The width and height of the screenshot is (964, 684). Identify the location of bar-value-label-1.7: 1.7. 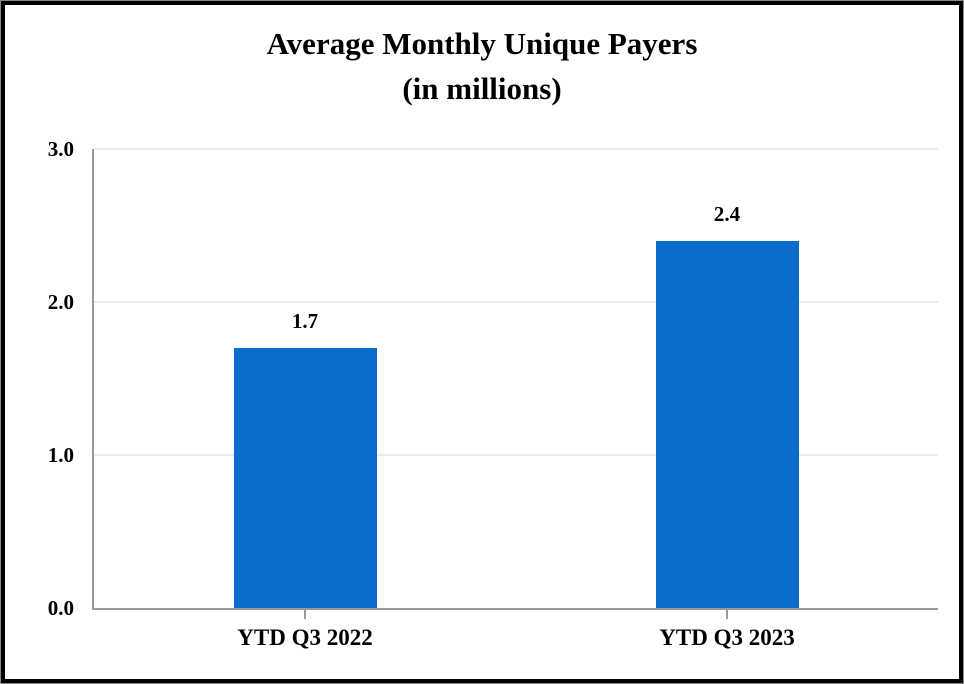
(305, 320).